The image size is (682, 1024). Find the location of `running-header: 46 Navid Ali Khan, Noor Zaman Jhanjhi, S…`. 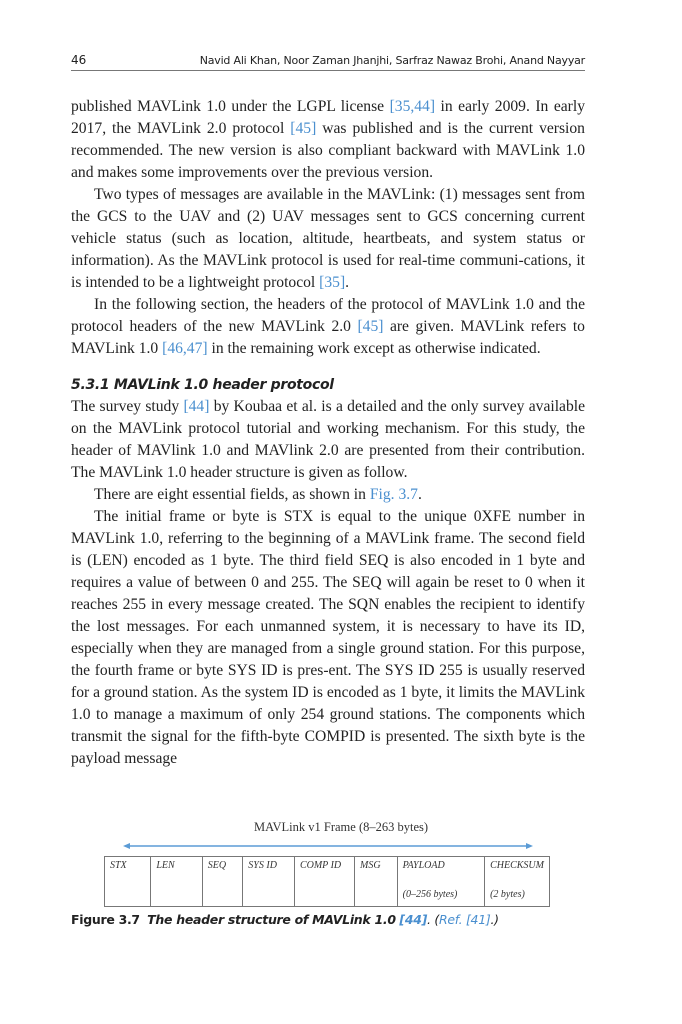

running-header: 46 Navid Ali Khan, Noor Zaman Jhanjhi, S… is located at coordinates (328, 61).